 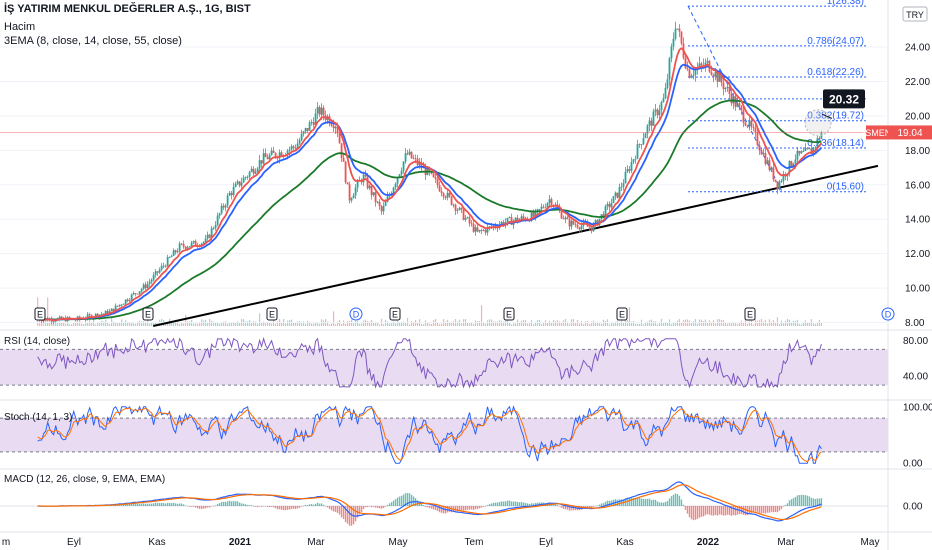 What do you see at coordinates (6, 542) in the screenshot?
I see `time-axis-tick: m` at bounding box center [6, 542].